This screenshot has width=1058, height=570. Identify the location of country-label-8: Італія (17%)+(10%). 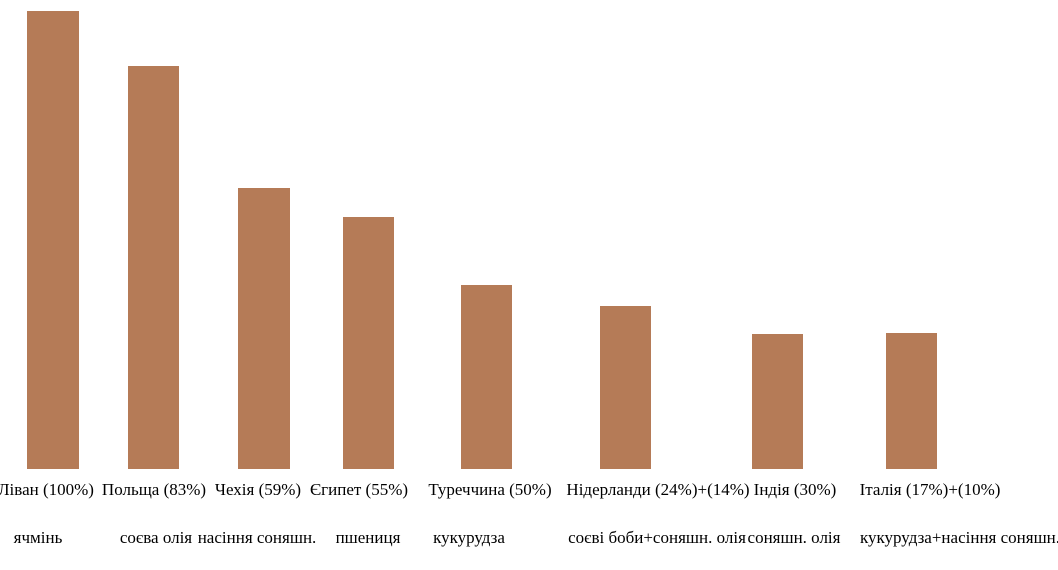
(930, 489).